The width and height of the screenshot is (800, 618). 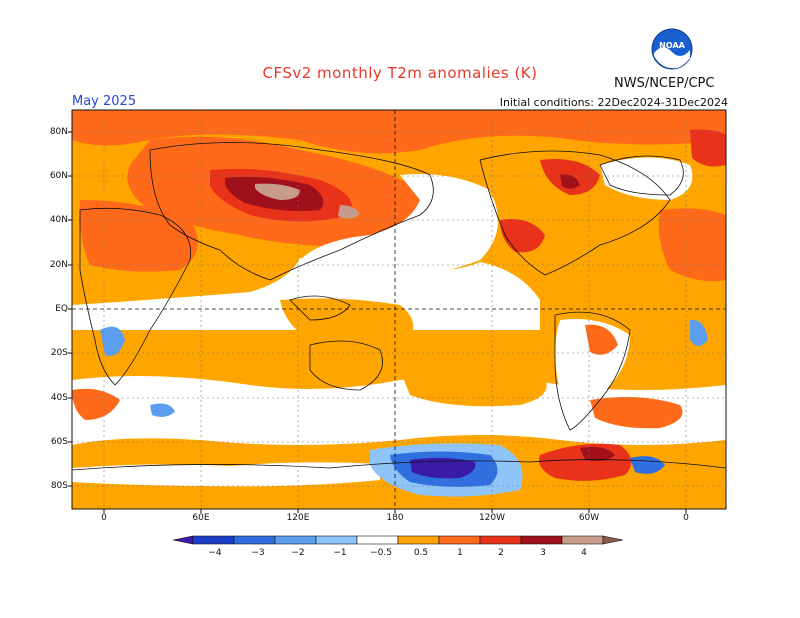 What do you see at coordinates (399, 465) in the screenshot?
I see `antarctica-coast` at bounding box center [399, 465].